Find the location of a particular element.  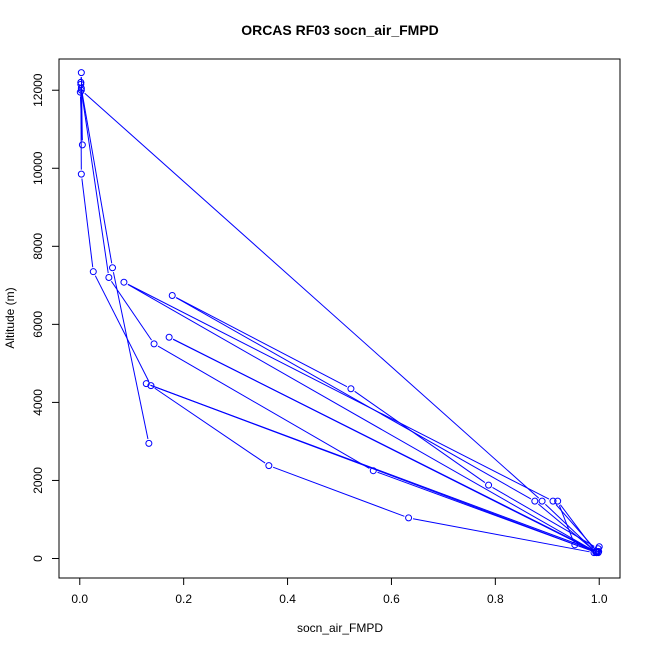

chart-title: ORCAS RF03 socn_air_FMPD is located at coordinates (340, 30).